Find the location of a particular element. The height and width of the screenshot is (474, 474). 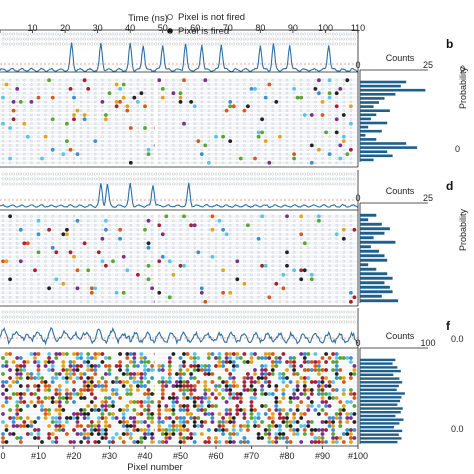

raster-row-band is located at coordinates (179, 115).